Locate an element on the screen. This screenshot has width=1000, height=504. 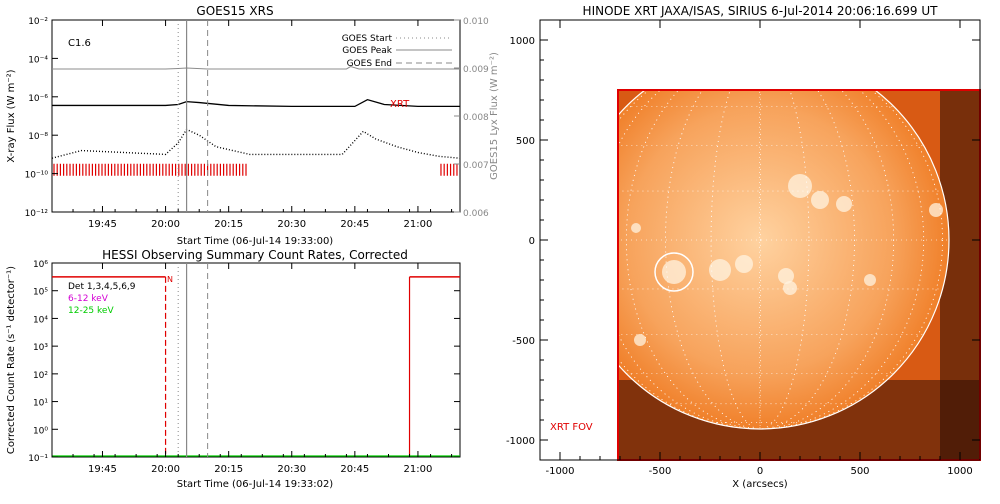
hessi-xlabel: Start Time (06-Jul-14 19:33:02) is located at coordinates (255, 484).